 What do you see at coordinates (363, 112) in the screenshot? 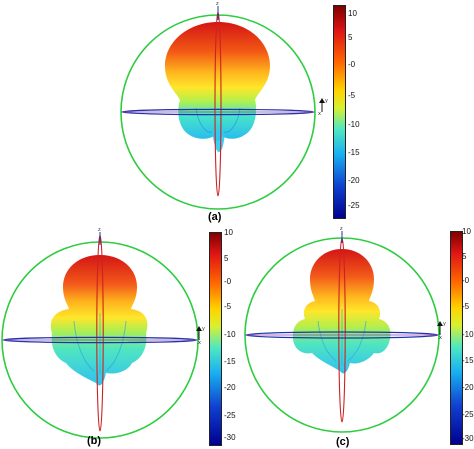
I see `colorbar-a-ticks: 10 5 -0 -5 -10 -15 -20 -25` at bounding box center [363, 112].